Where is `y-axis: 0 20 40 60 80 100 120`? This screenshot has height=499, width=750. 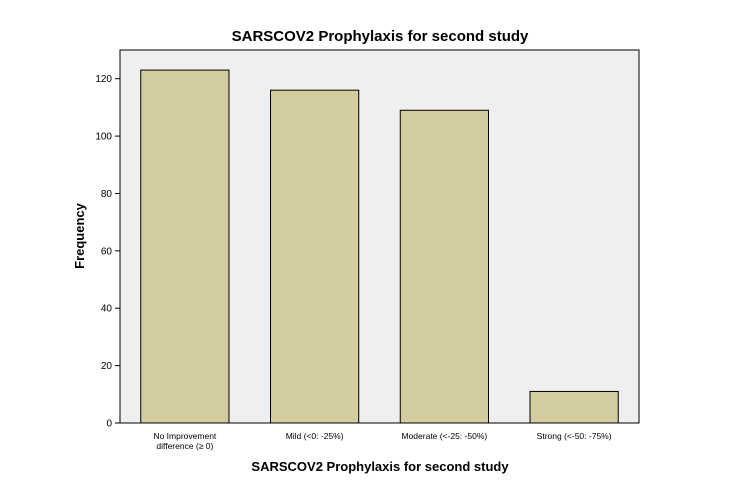 y-axis: 0 20 40 60 80 100 120 is located at coordinates (107, 252).